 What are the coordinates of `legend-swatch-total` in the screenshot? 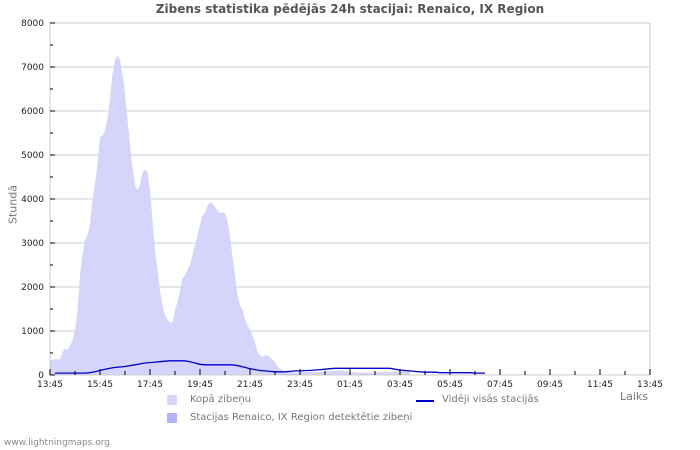 It's located at (172, 400).